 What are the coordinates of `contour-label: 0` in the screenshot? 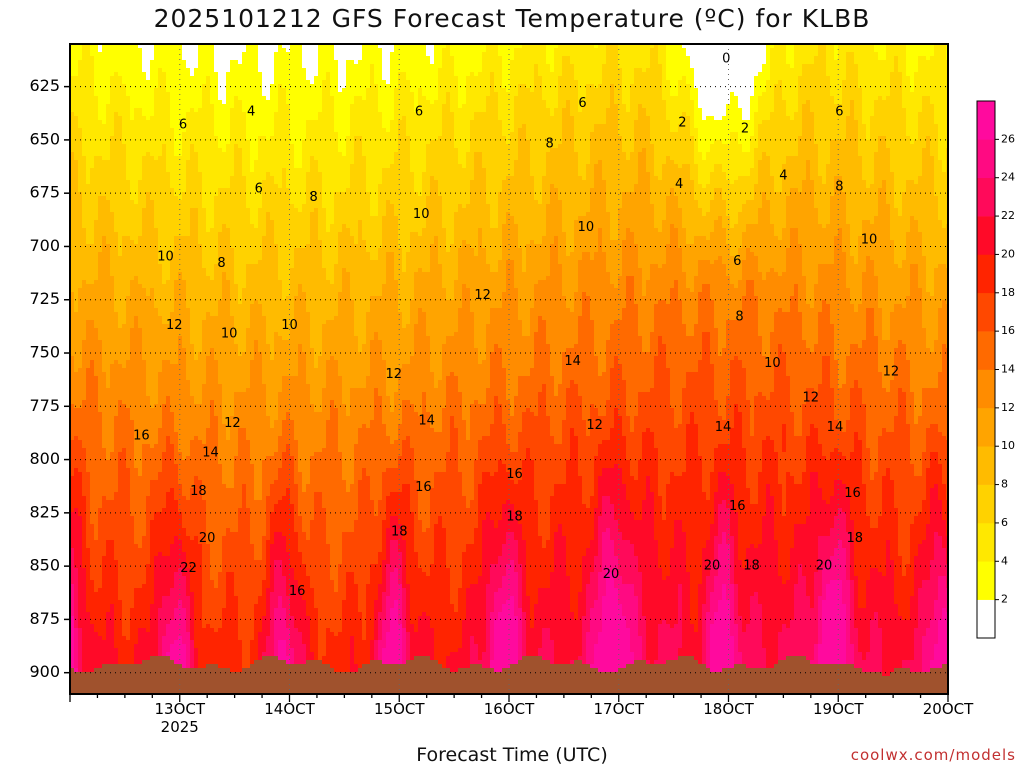 It's located at (726, 58).